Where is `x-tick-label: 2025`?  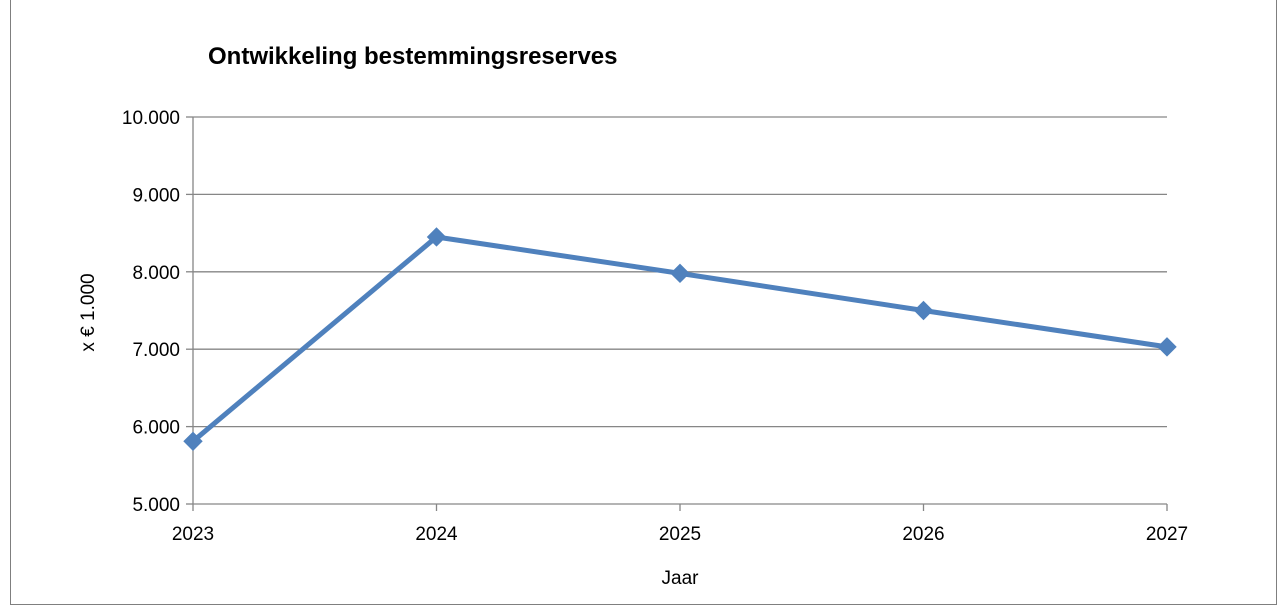
x-tick-label: 2025 is located at coordinates (680, 534).